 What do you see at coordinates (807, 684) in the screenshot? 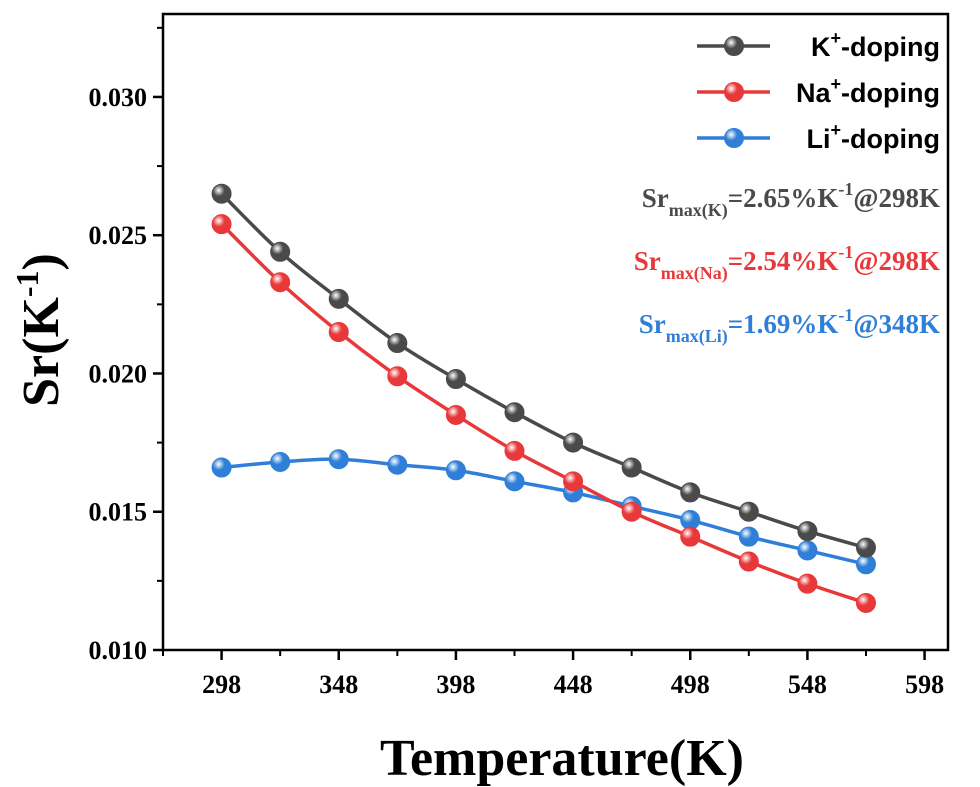
I see `x-tick-label: 548` at bounding box center [807, 684].